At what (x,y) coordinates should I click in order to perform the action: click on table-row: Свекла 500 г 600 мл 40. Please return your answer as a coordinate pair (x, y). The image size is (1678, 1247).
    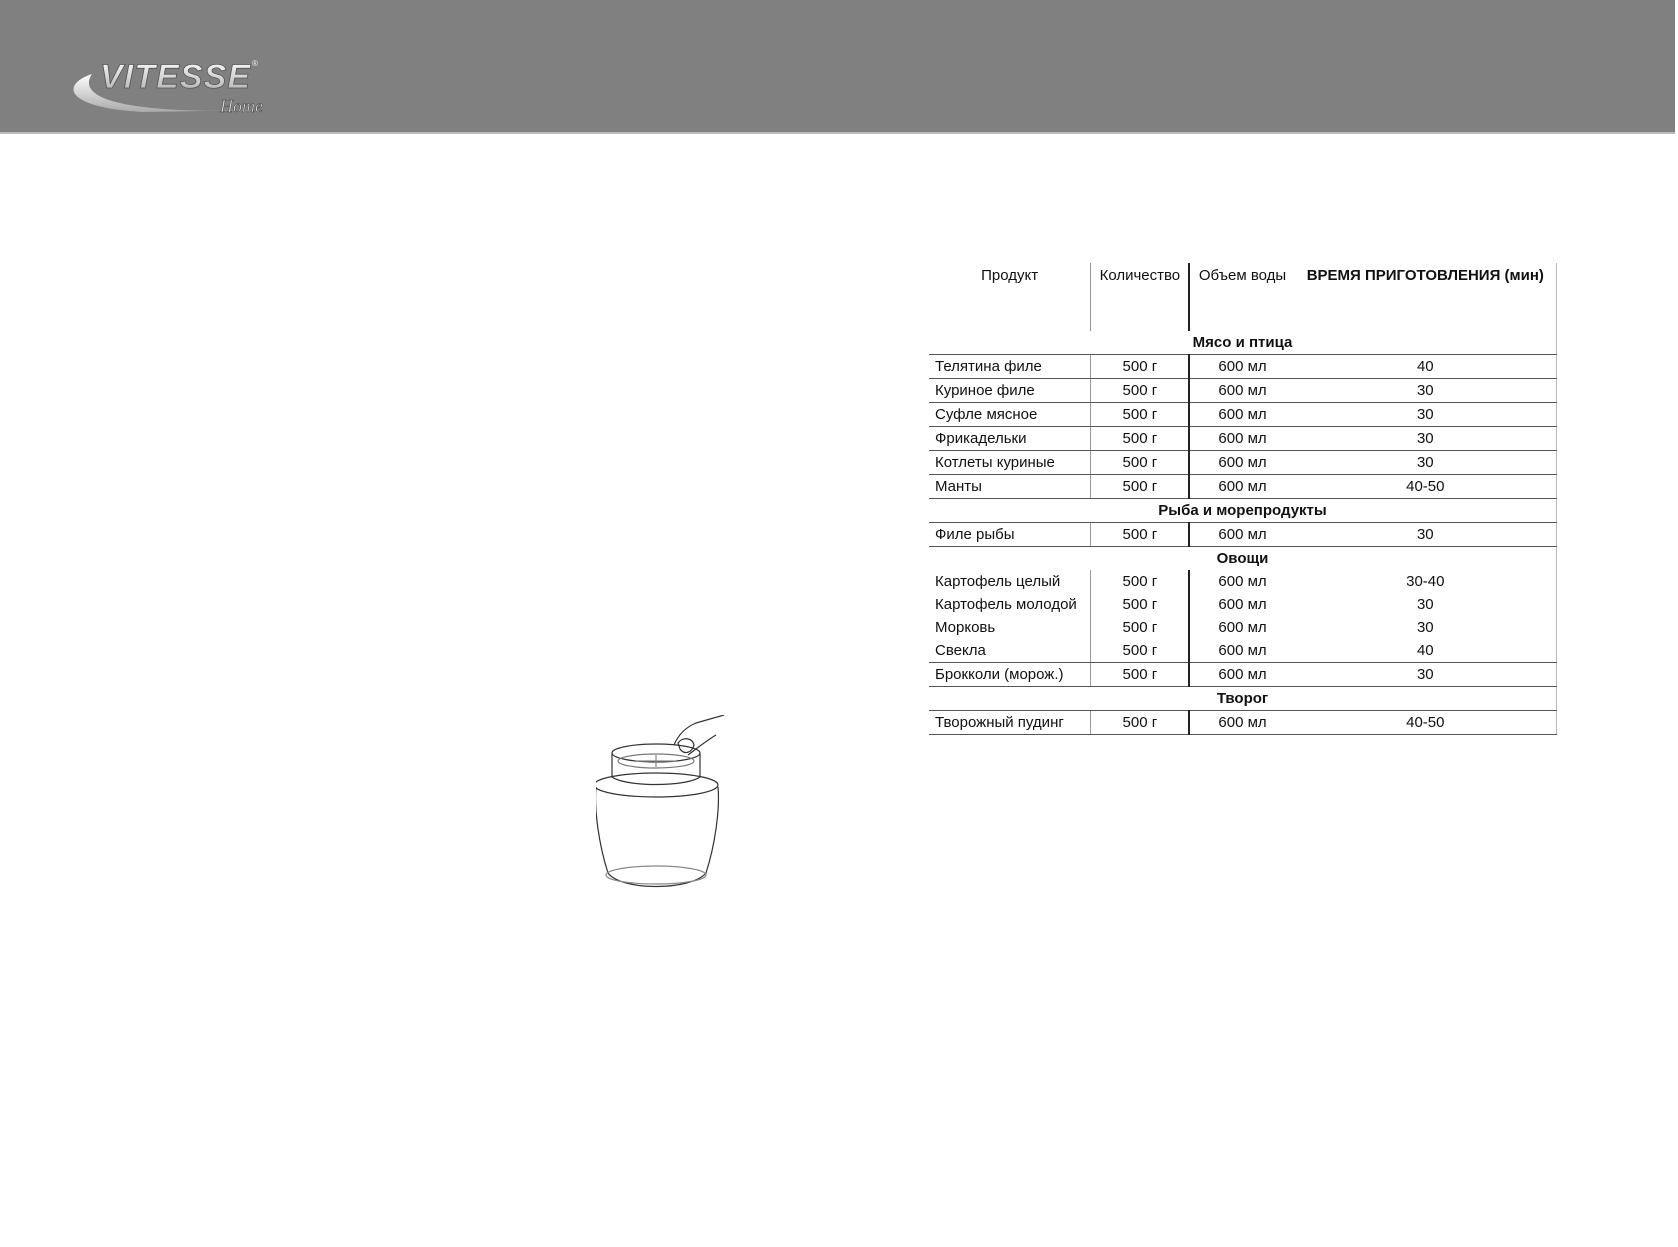
    Looking at the image, I should click on (1243, 651).